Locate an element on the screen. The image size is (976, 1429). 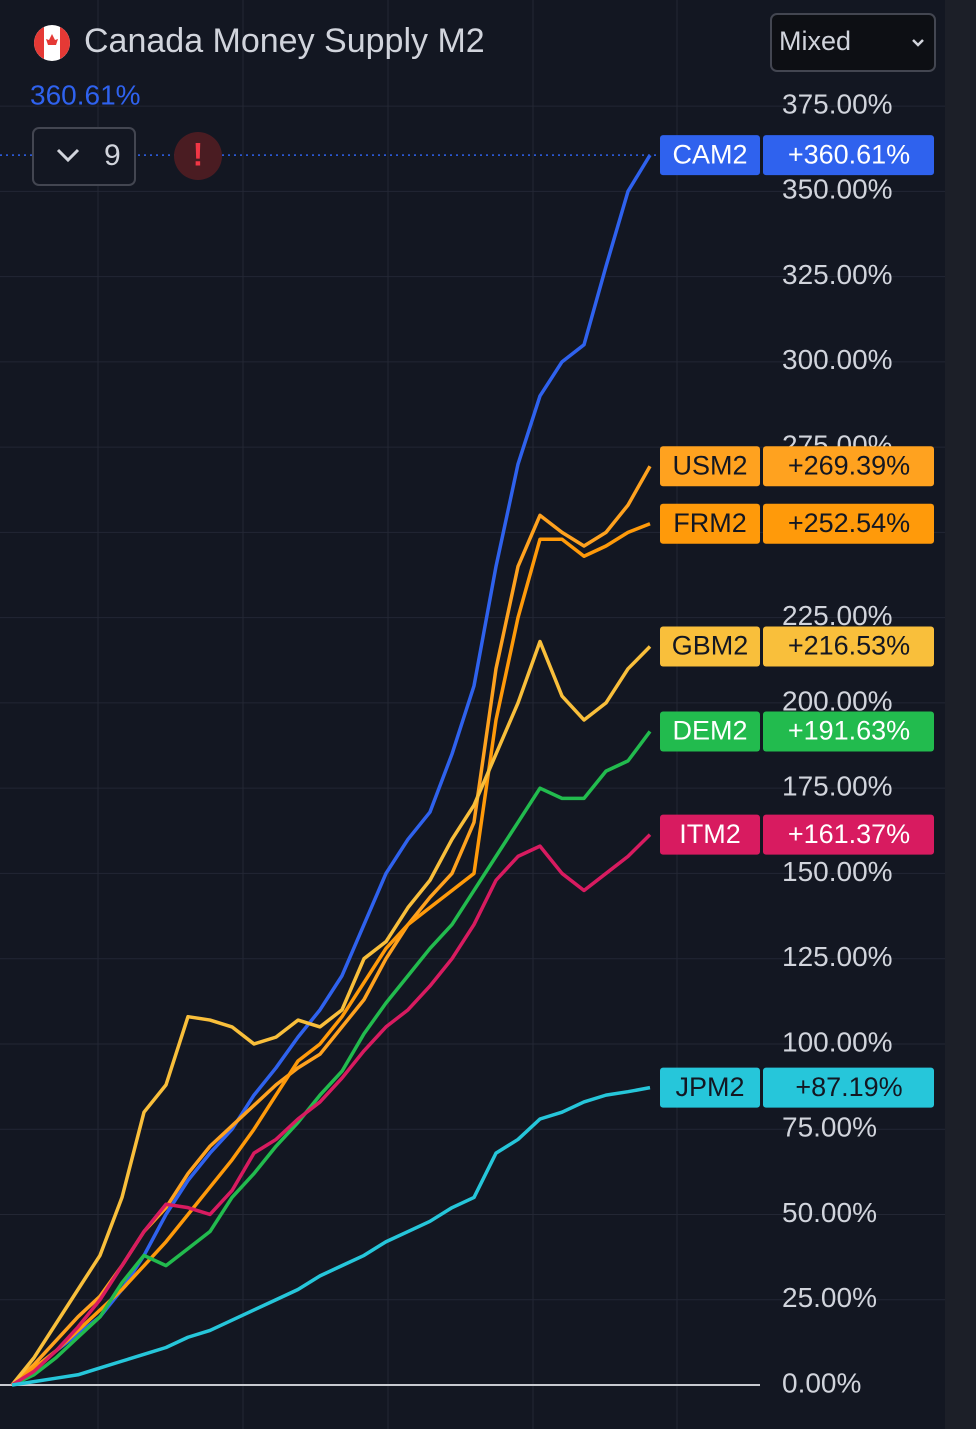
legend-entry: JPM2 is located at coordinates (709, 1087).